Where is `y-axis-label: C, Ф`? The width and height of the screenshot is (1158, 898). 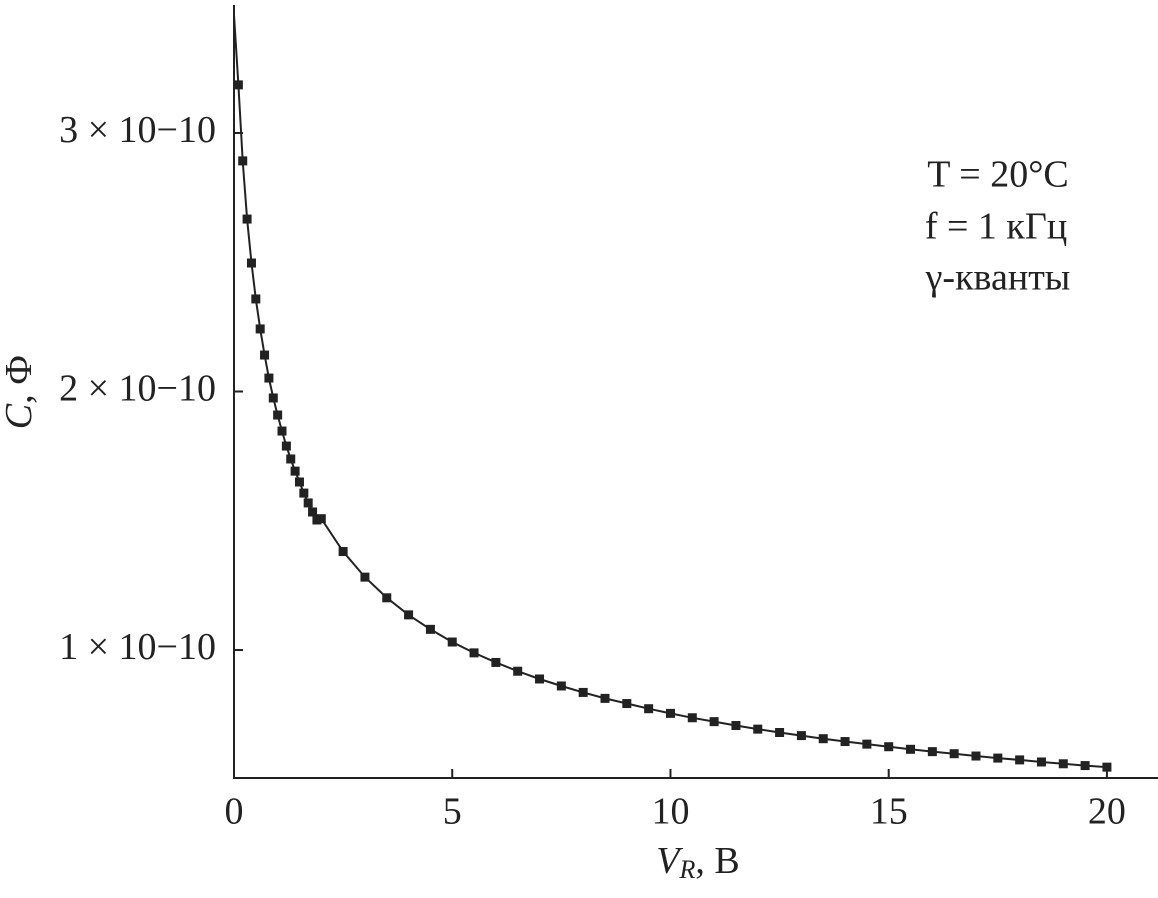
y-axis-label: C, Ф is located at coordinates (20, 392).